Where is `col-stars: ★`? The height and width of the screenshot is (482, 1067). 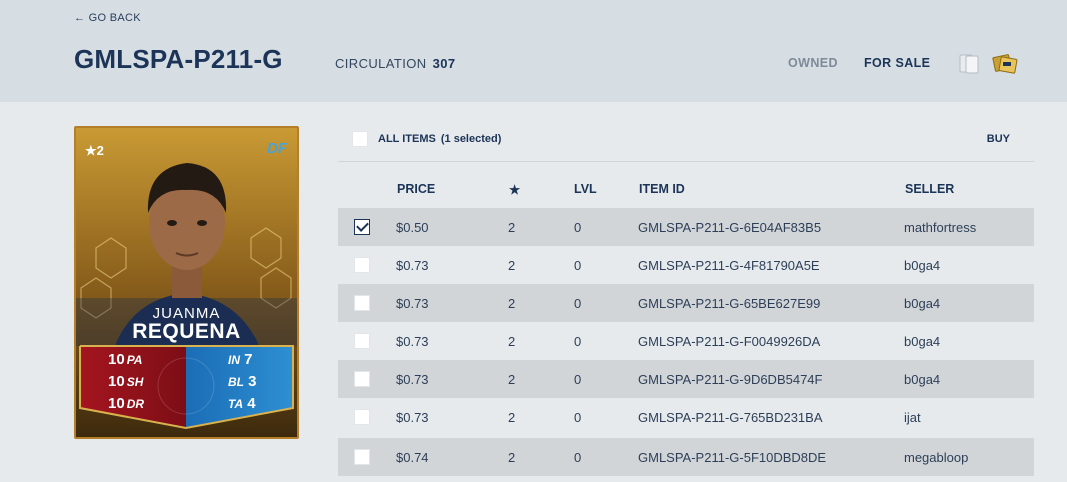
col-stars: ★ is located at coordinates (515, 190).